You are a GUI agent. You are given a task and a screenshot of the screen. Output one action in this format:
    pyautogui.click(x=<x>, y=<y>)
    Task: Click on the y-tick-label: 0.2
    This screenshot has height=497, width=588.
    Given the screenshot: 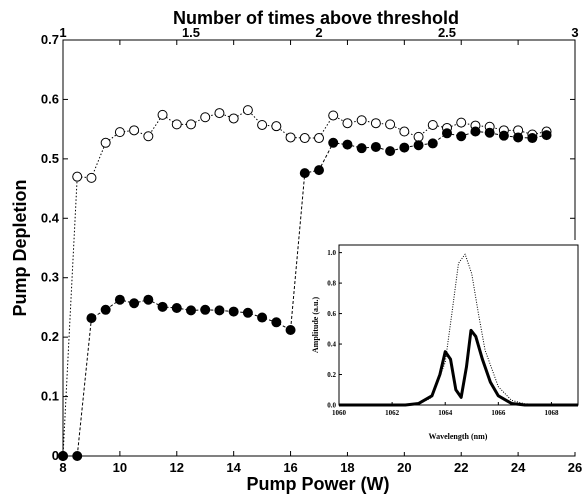 What is the action you would take?
    pyautogui.click(x=50, y=336)
    